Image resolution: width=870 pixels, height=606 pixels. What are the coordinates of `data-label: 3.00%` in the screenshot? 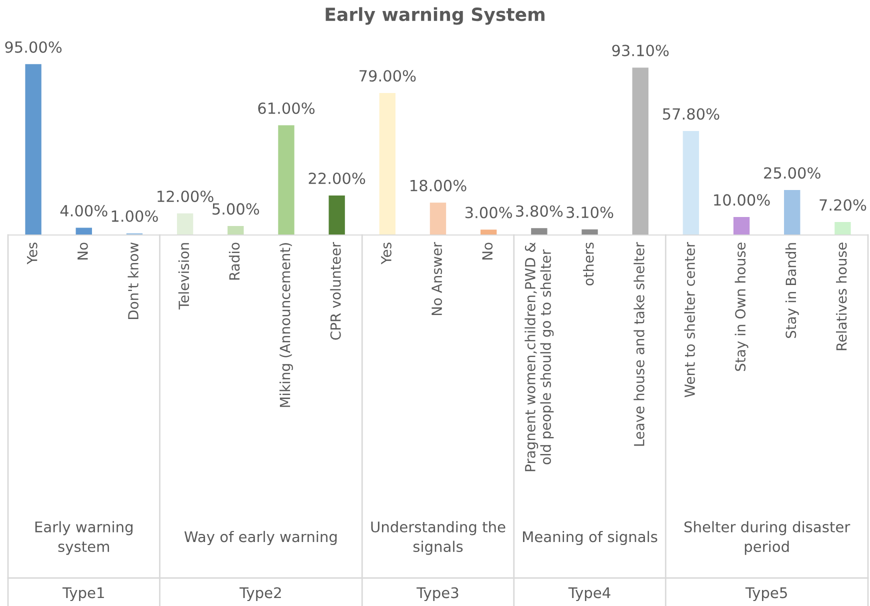 It's located at (488, 212).